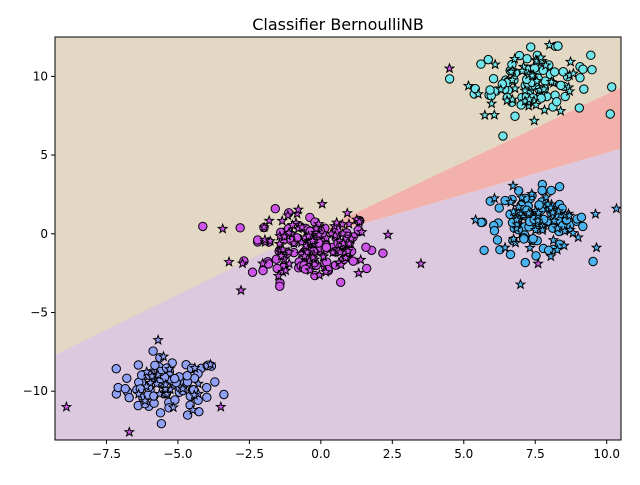  I want to click on y-tick-label: −5, so click(39, 312).